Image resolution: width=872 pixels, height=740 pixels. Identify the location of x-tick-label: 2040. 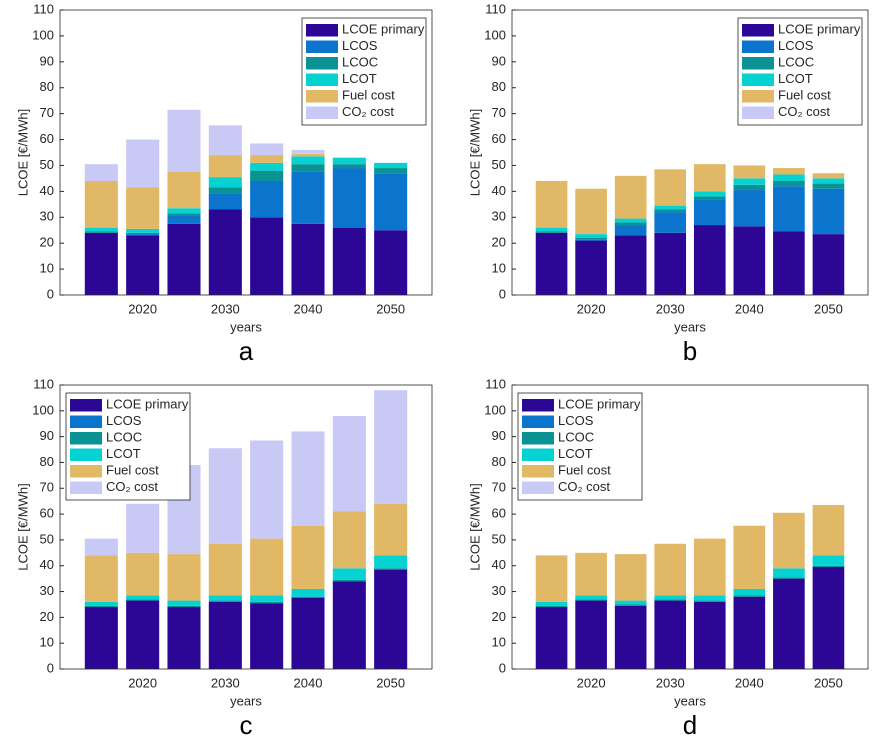
(308, 308).